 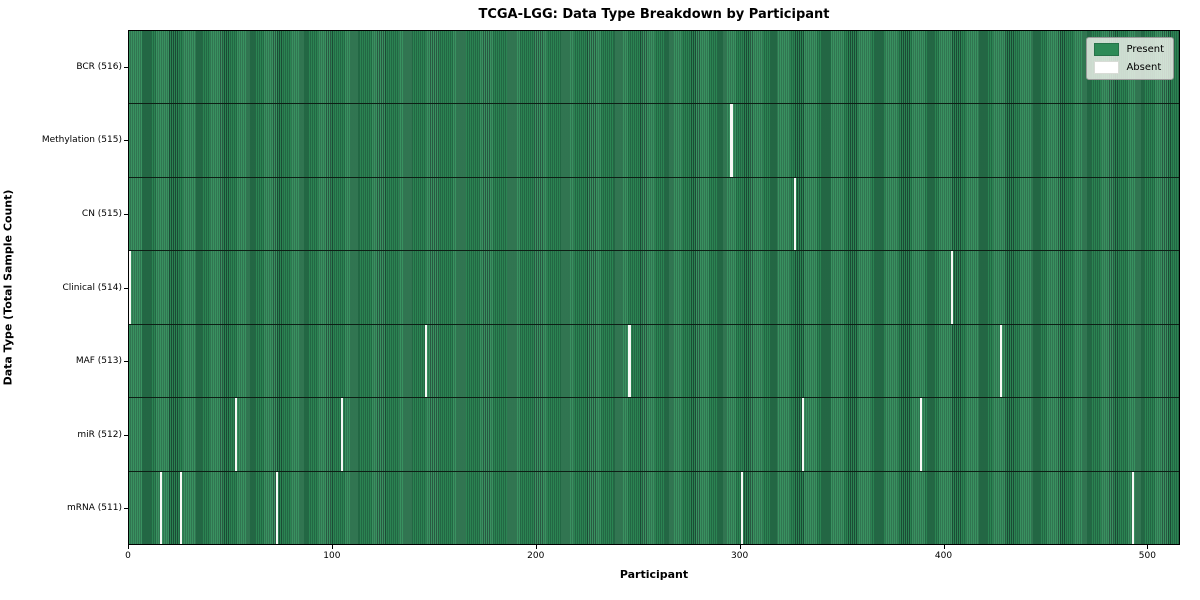 What do you see at coordinates (92, 287) in the screenshot?
I see `y-tick-label: Clinical (514)` at bounding box center [92, 287].